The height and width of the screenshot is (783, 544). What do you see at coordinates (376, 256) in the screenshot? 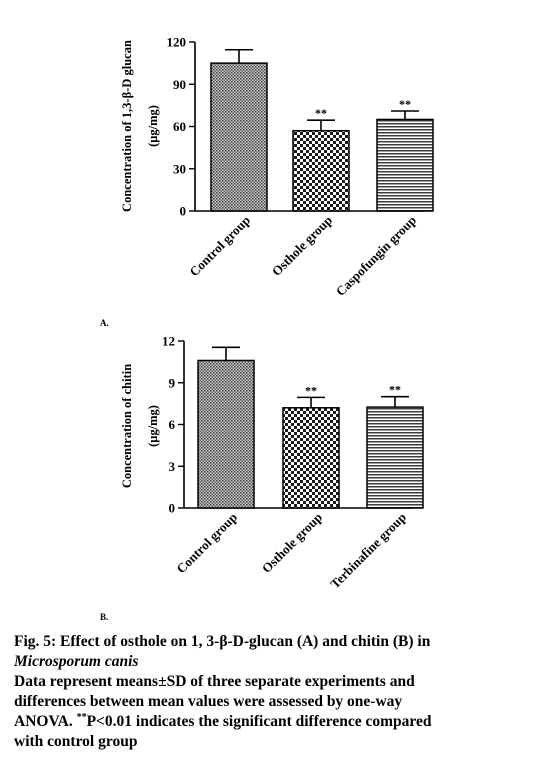
I see `category-label-a-3: Caspofungin group` at bounding box center [376, 256].